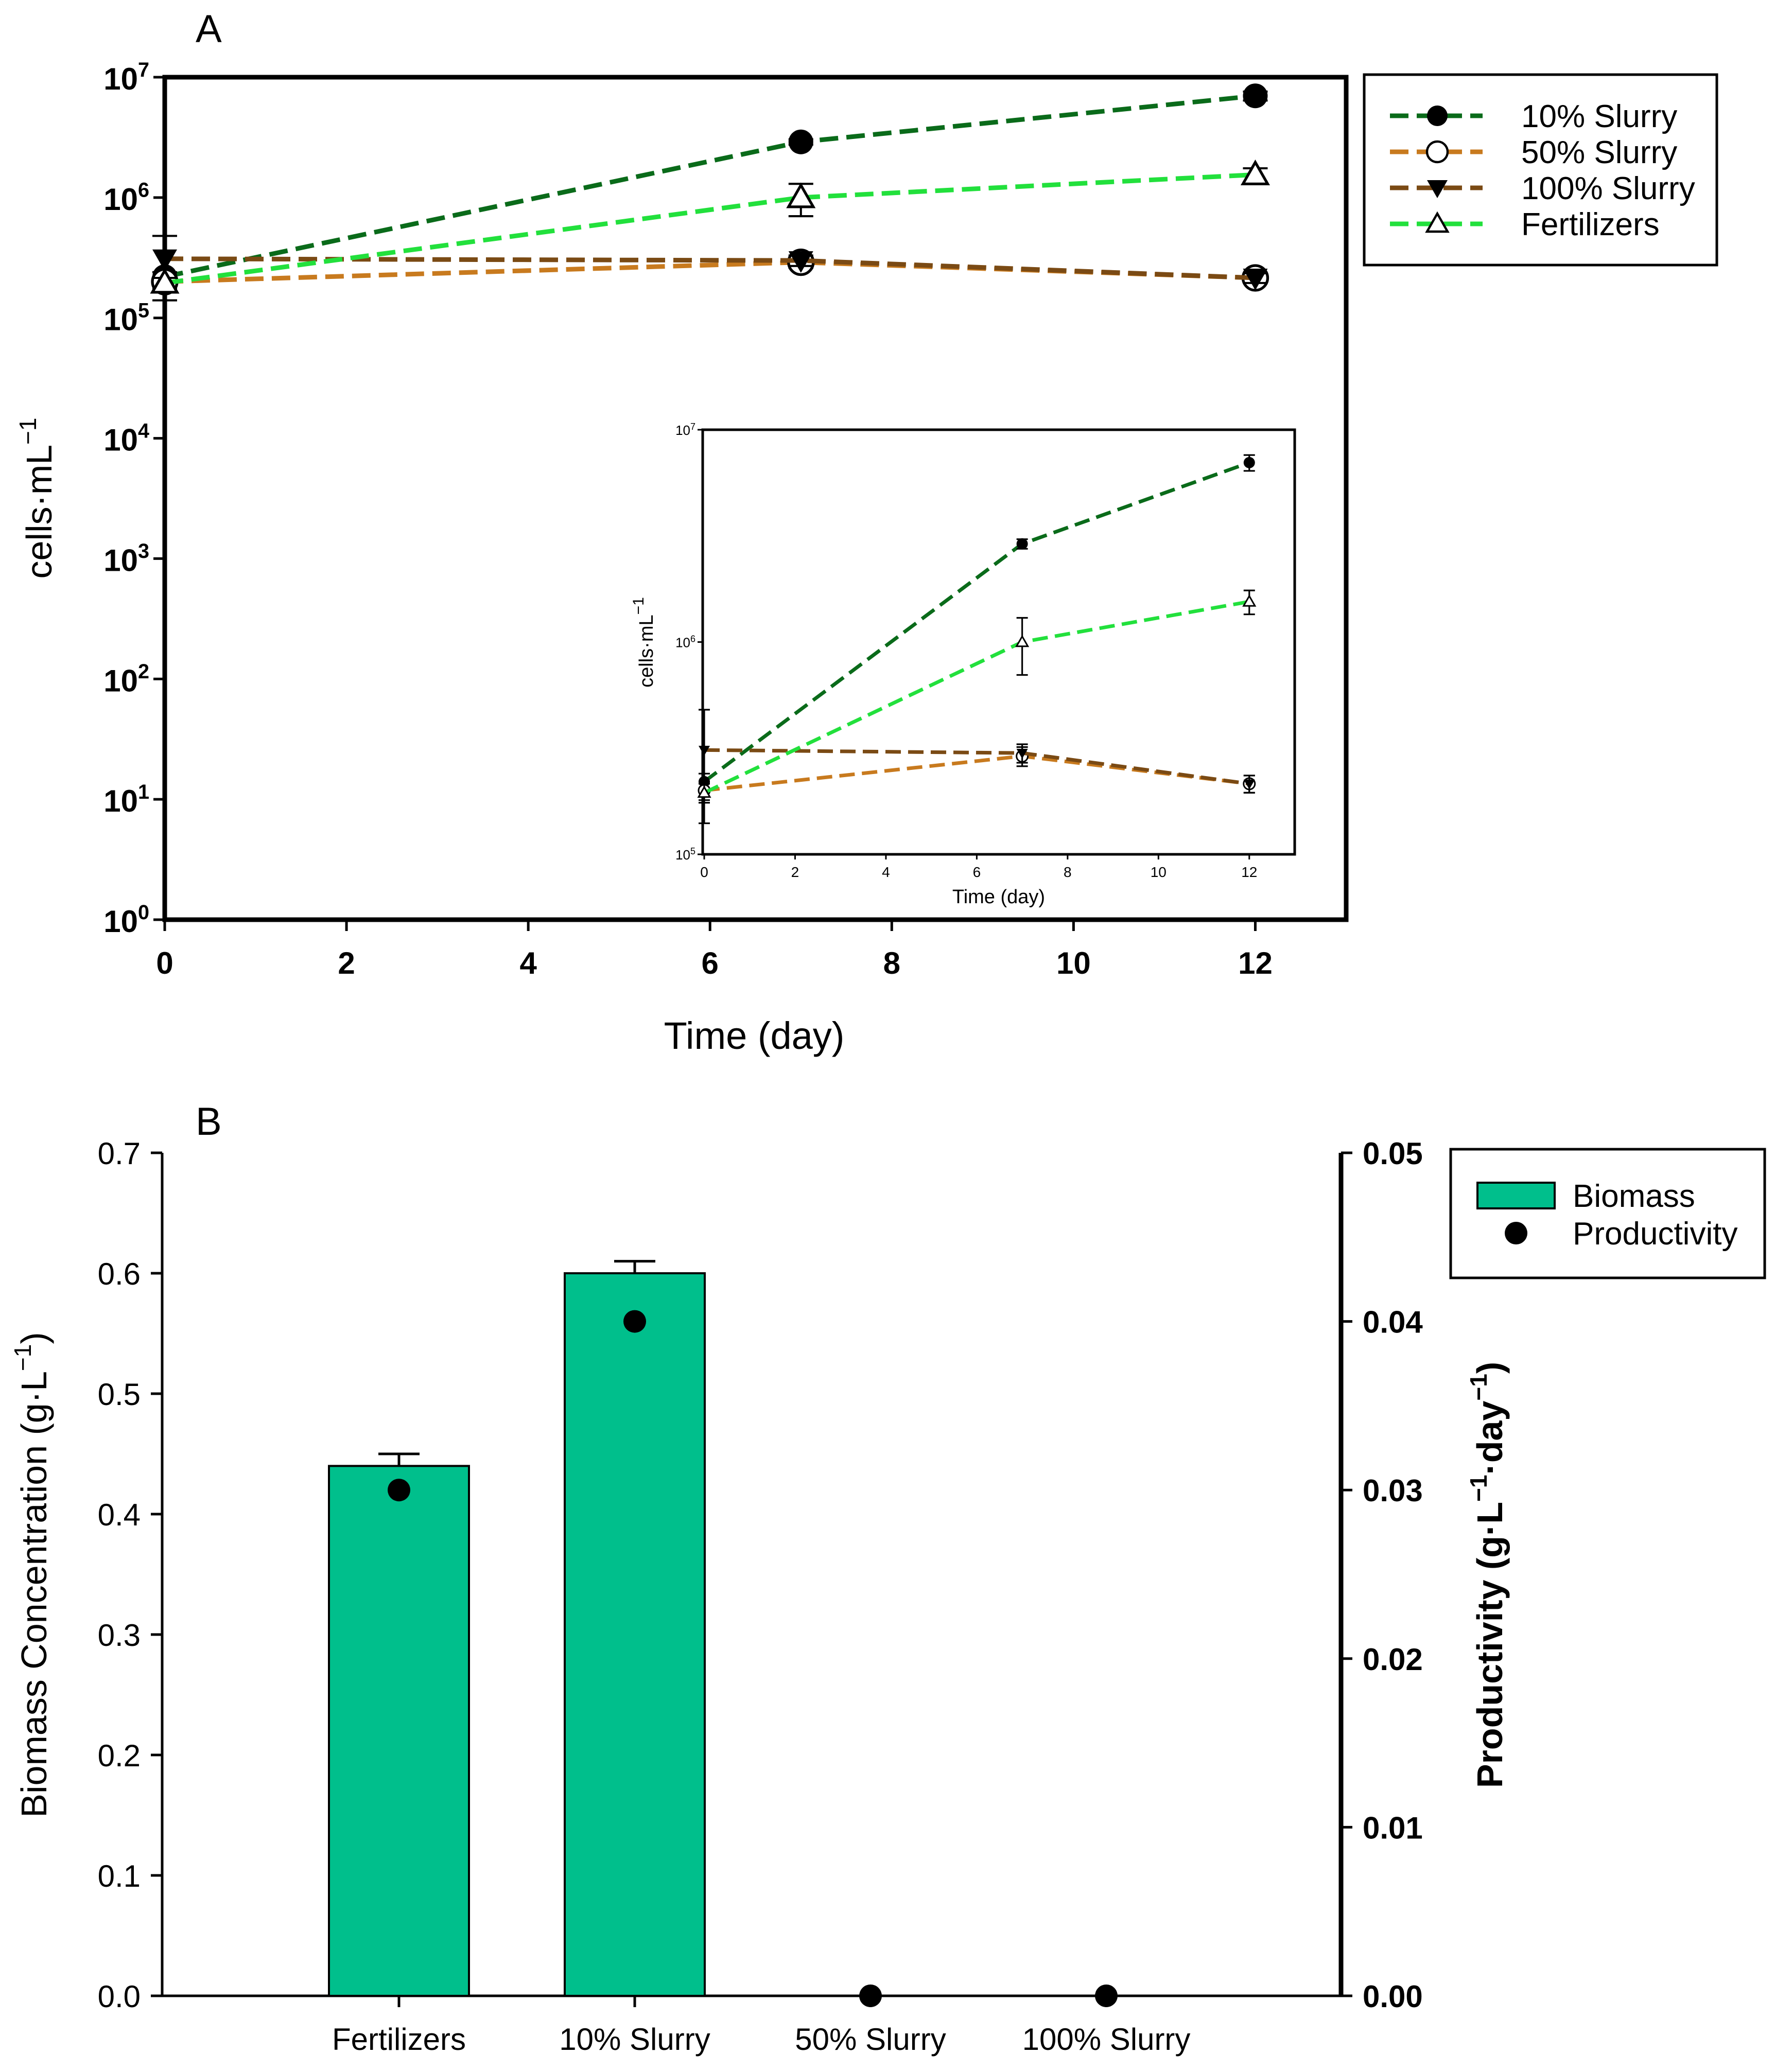  What do you see at coordinates (646, 650) in the screenshot?
I see `inset-y-axis-label-main: cells·mL` at bounding box center [646, 650].